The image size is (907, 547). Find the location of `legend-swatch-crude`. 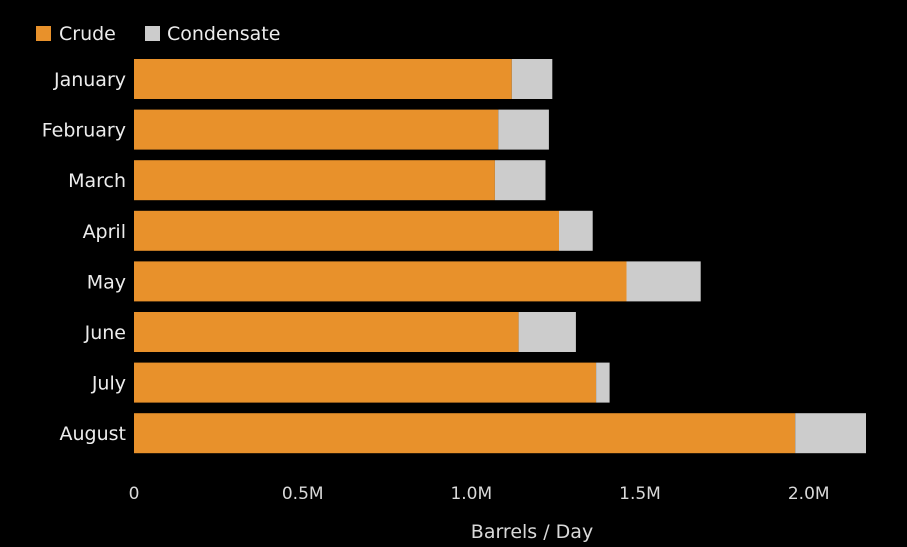

legend-swatch-crude is located at coordinates (43, 33).